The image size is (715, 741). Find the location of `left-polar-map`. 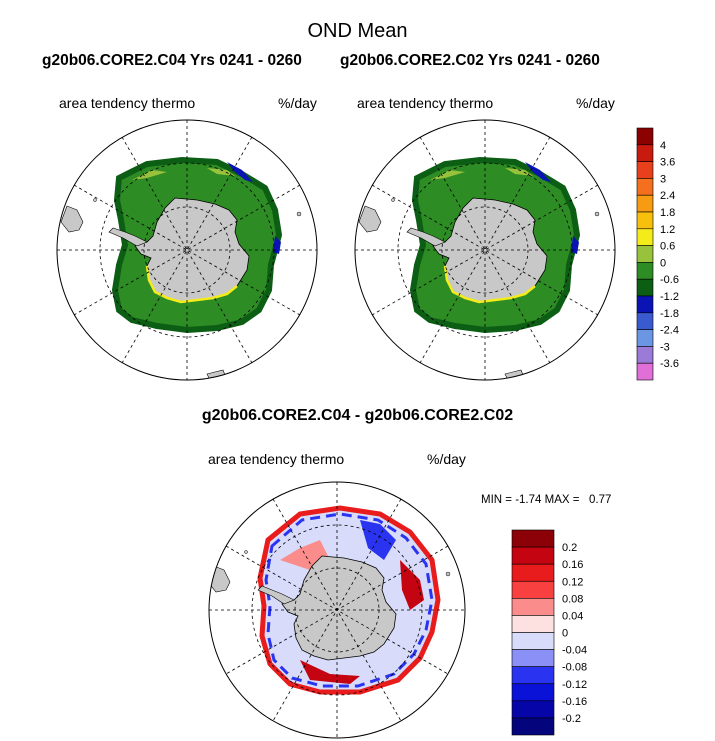

left-polar-map is located at coordinates (187, 250).